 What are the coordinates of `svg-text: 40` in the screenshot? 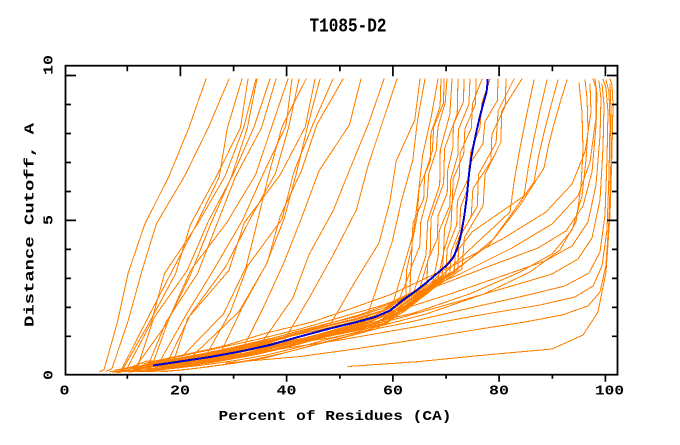 It's located at (287, 392).